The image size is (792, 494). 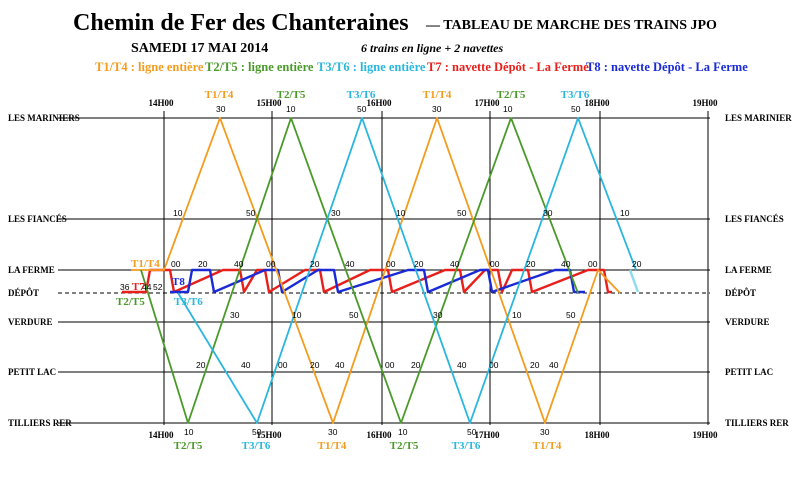 What do you see at coordinates (178, 282) in the screenshot?
I see `train-label-t8-left: T8` at bounding box center [178, 282].